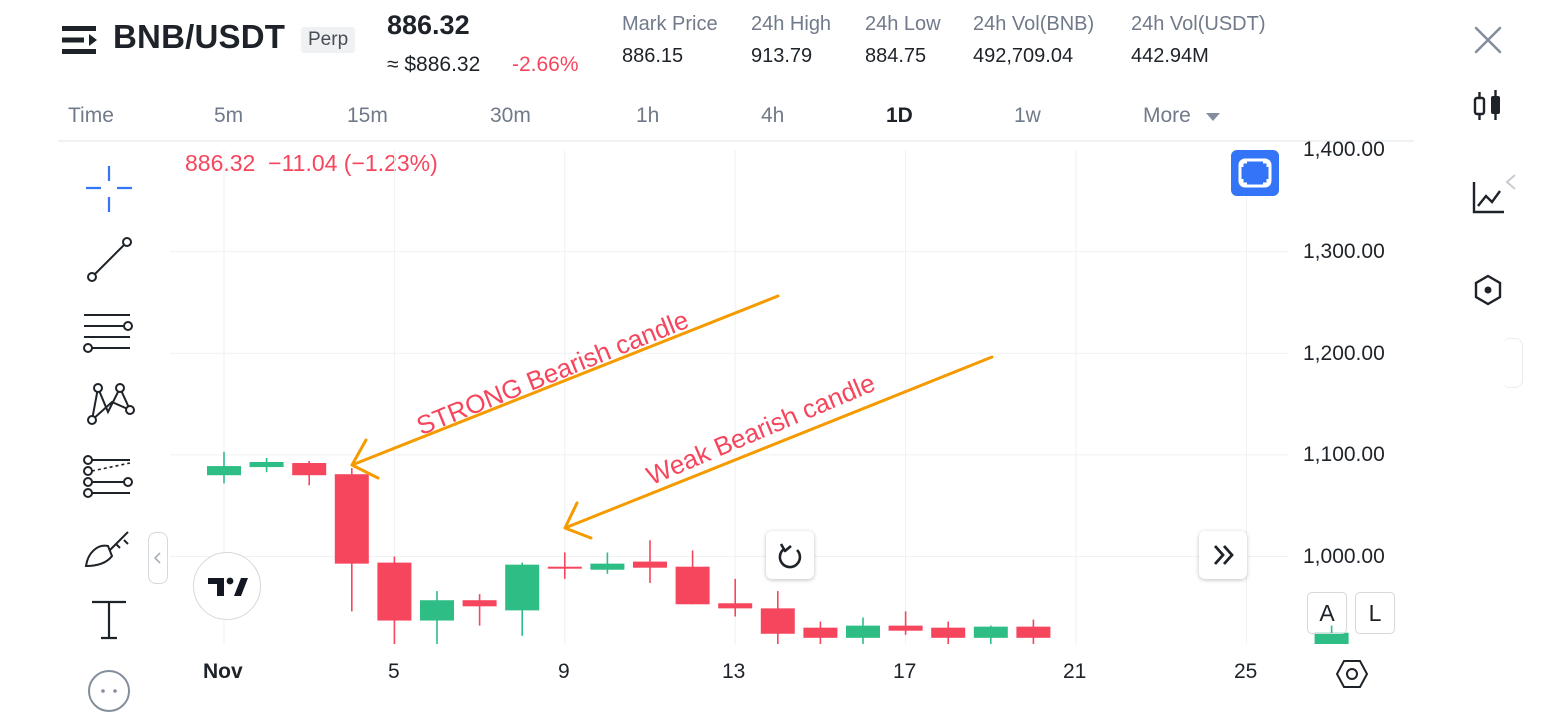 This screenshot has height=722, width=1560. What do you see at coordinates (91, 115) in the screenshot?
I see `tab-time: Time` at bounding box center [91, 115].